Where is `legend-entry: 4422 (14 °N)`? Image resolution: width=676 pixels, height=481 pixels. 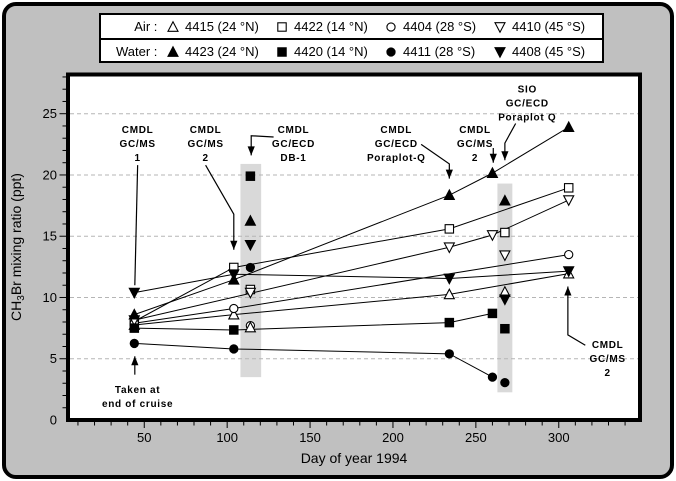
legend-entry: 4422 (14 °N) is located at coordinates (324, 26).